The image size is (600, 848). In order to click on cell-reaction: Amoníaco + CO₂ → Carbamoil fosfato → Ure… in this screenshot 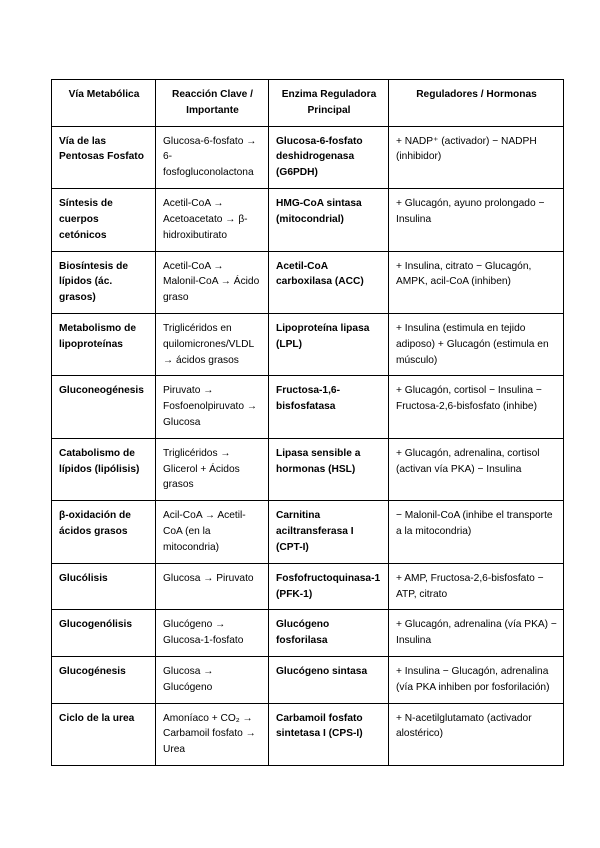, I will do `click(212, 734)`.